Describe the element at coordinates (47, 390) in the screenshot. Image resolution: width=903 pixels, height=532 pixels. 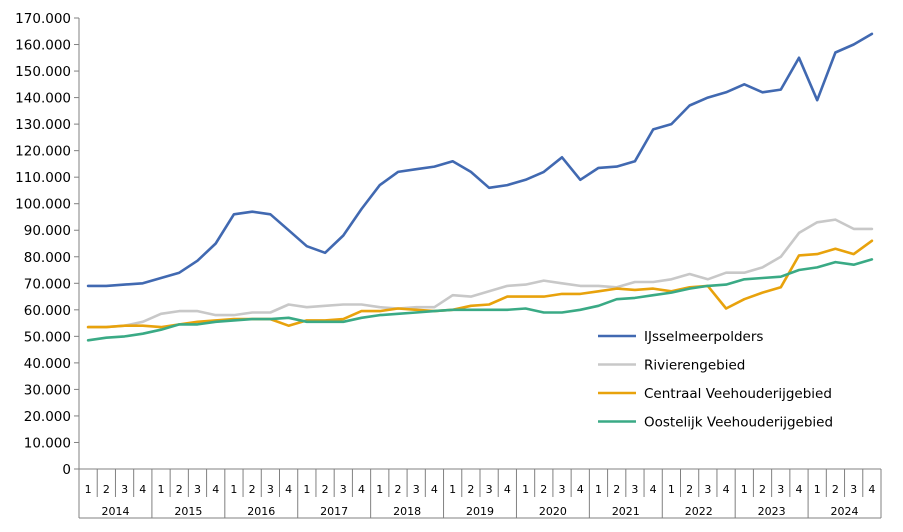
I see `y-tick-label: 30.000` at that location.